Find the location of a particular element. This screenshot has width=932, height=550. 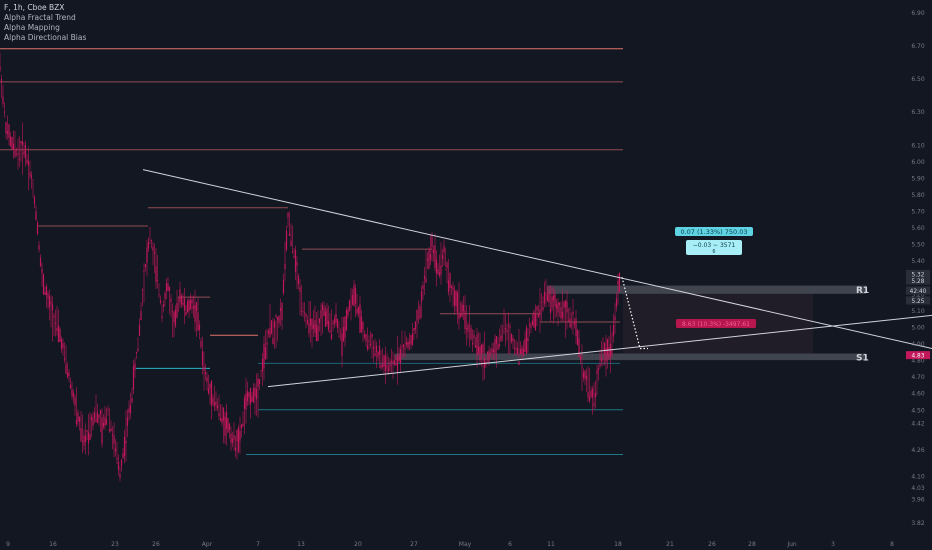

price-tag-label: 5.25 is located at coordinates (918, 302).